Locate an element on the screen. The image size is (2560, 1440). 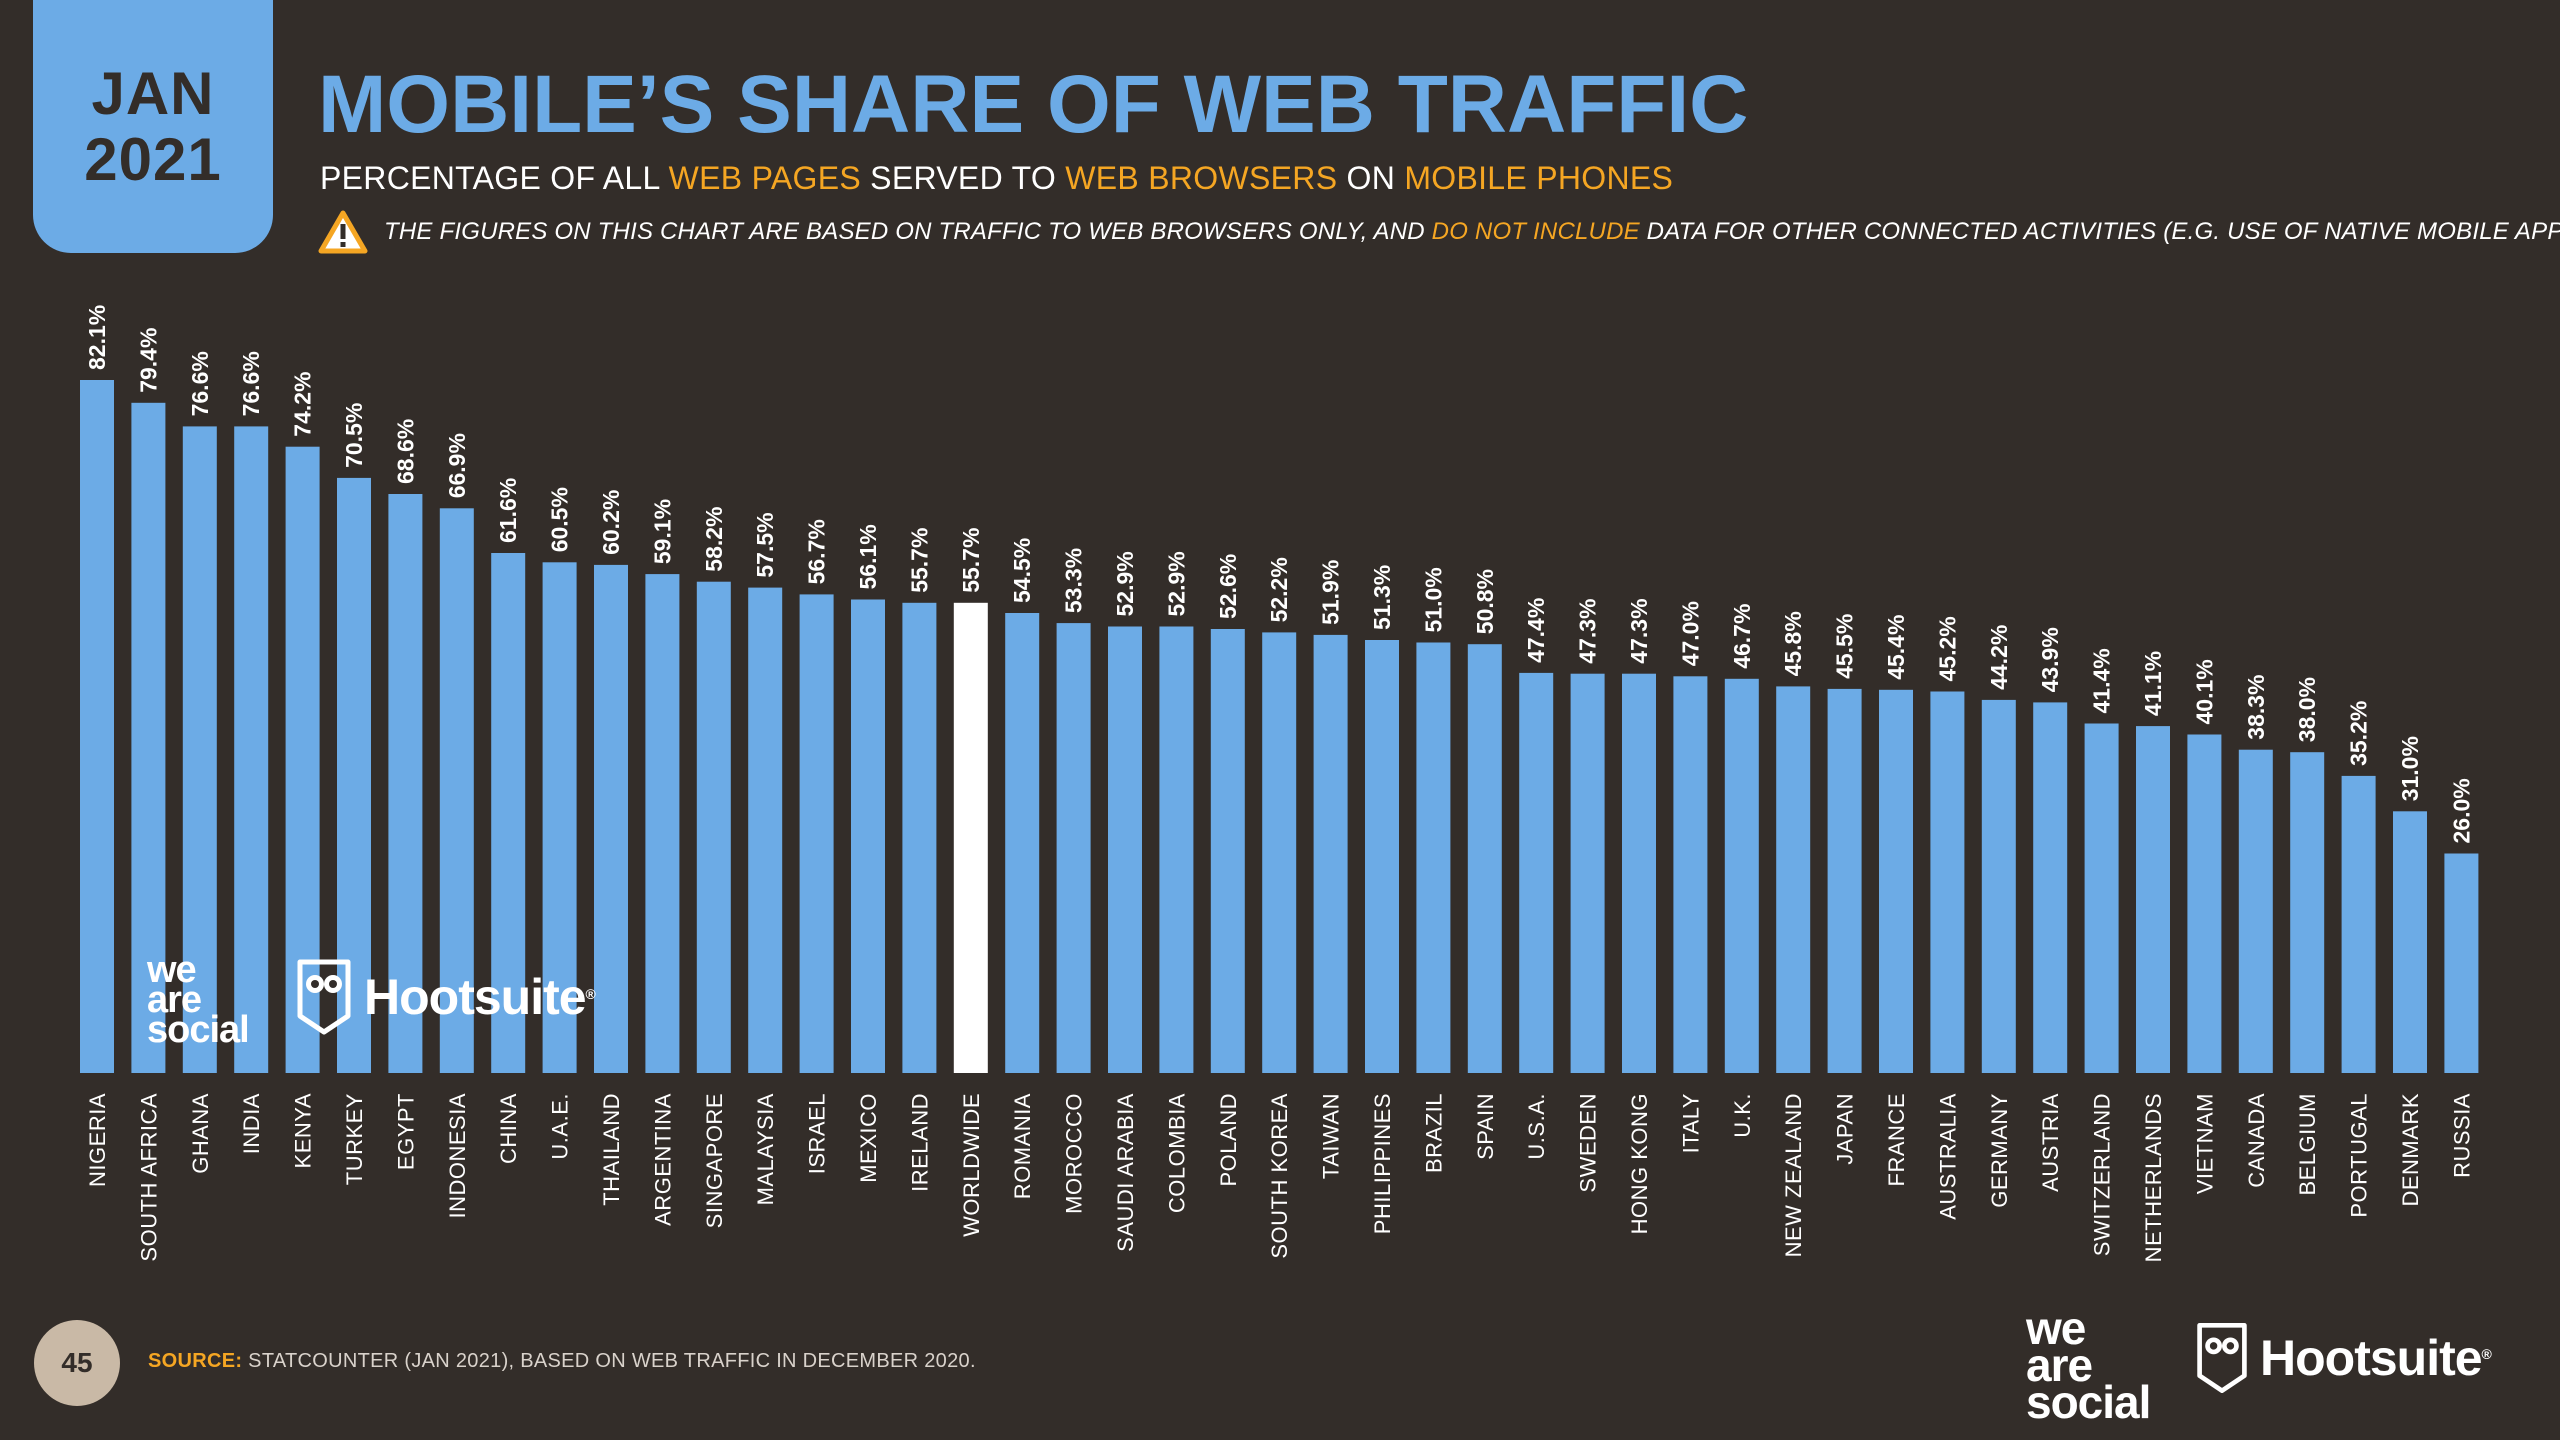
category-label: PHILIPPINES is located at coordinates (1382, 1163).